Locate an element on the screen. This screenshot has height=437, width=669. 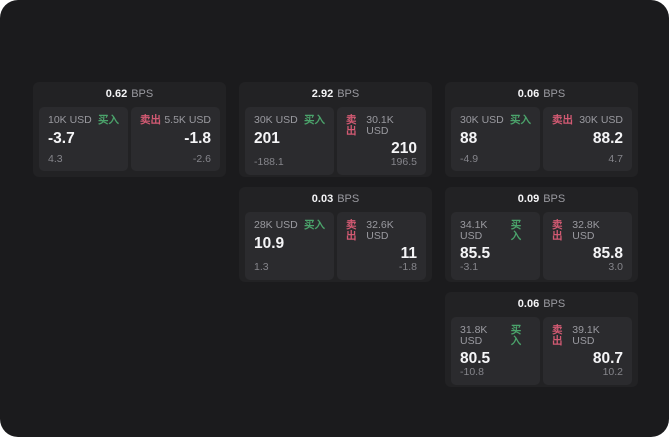
bps-value: 0.62 is located at coordinates (116, 94).